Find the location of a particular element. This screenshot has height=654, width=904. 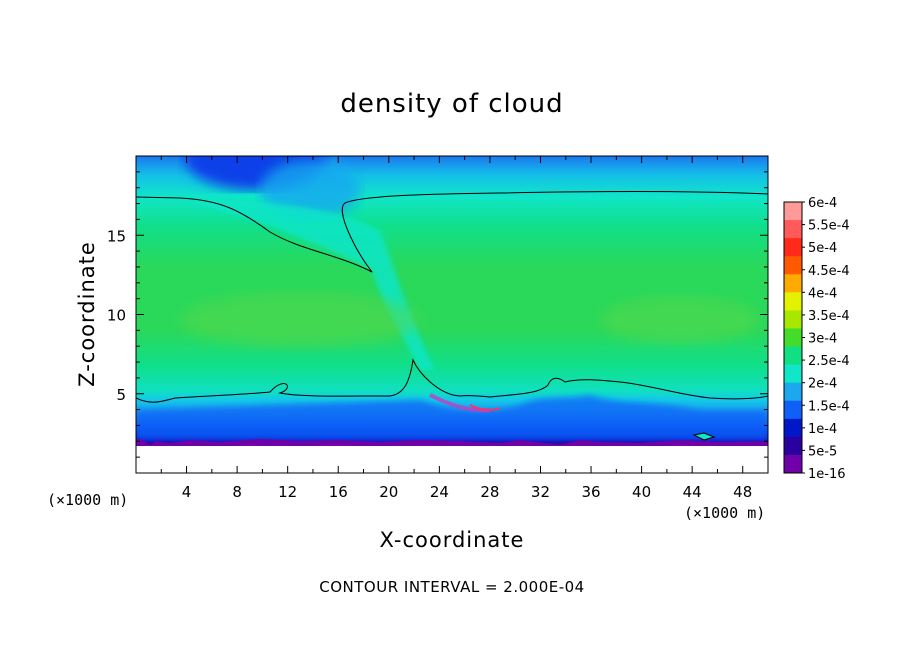

y-tick-label: 15 is located at coordinates (116, 236).